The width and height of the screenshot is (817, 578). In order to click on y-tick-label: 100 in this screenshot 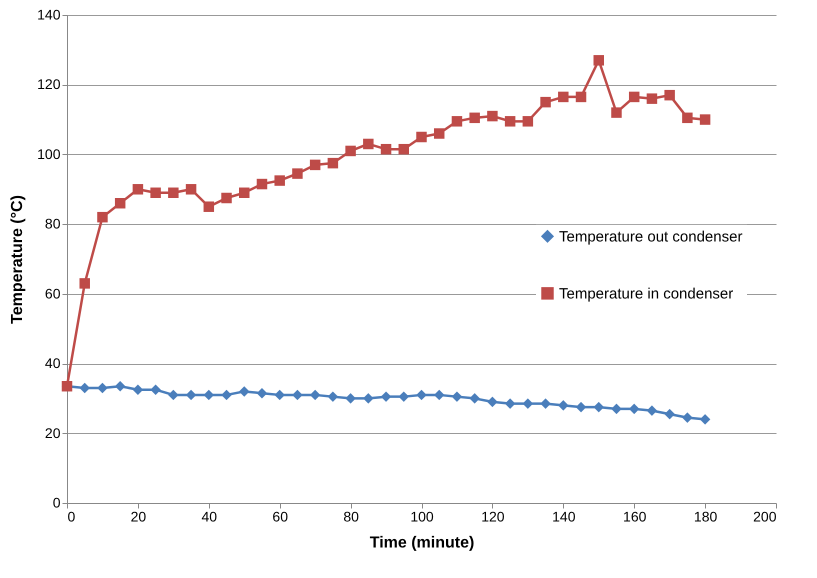, I will do `click(49, 154)`.